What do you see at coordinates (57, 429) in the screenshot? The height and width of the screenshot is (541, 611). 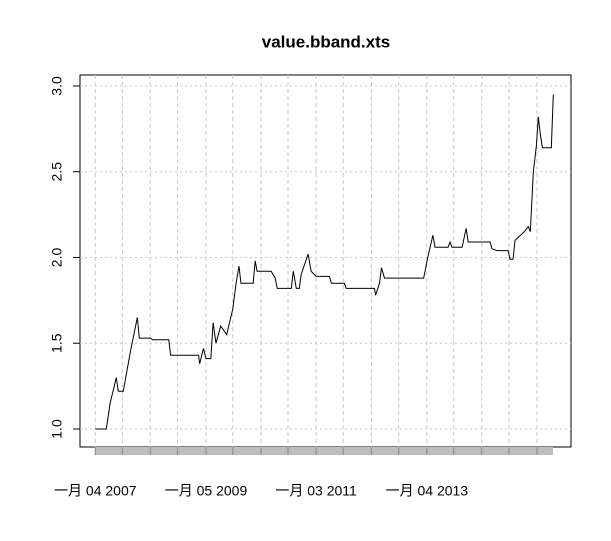 I see `y-tick-label: 1.0` at bounding box center [57, 429].